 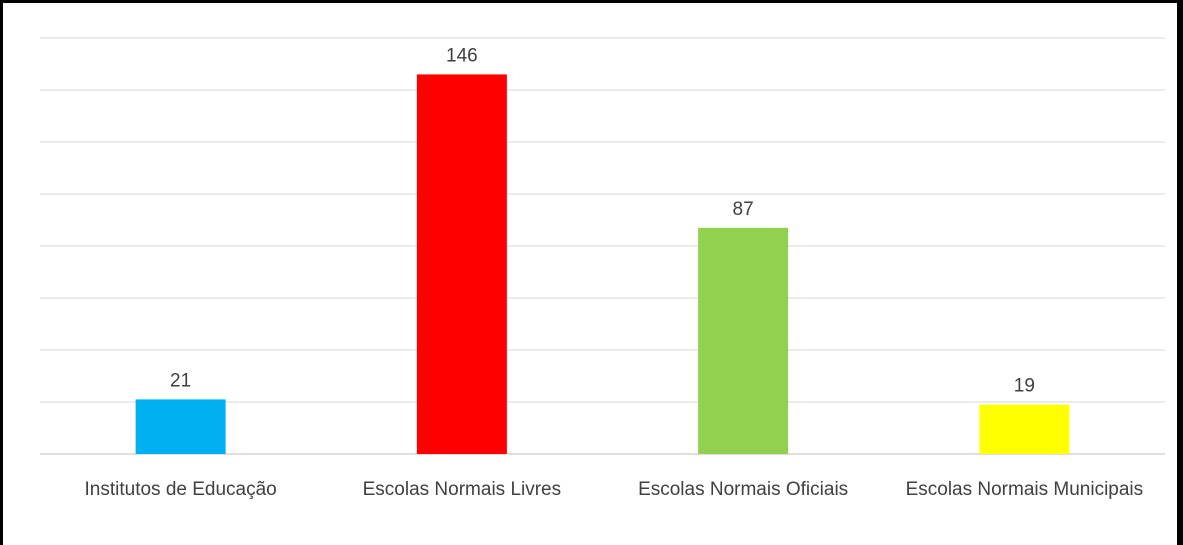 I want to click on value-label-2: 146, so click(x=462, y=55).